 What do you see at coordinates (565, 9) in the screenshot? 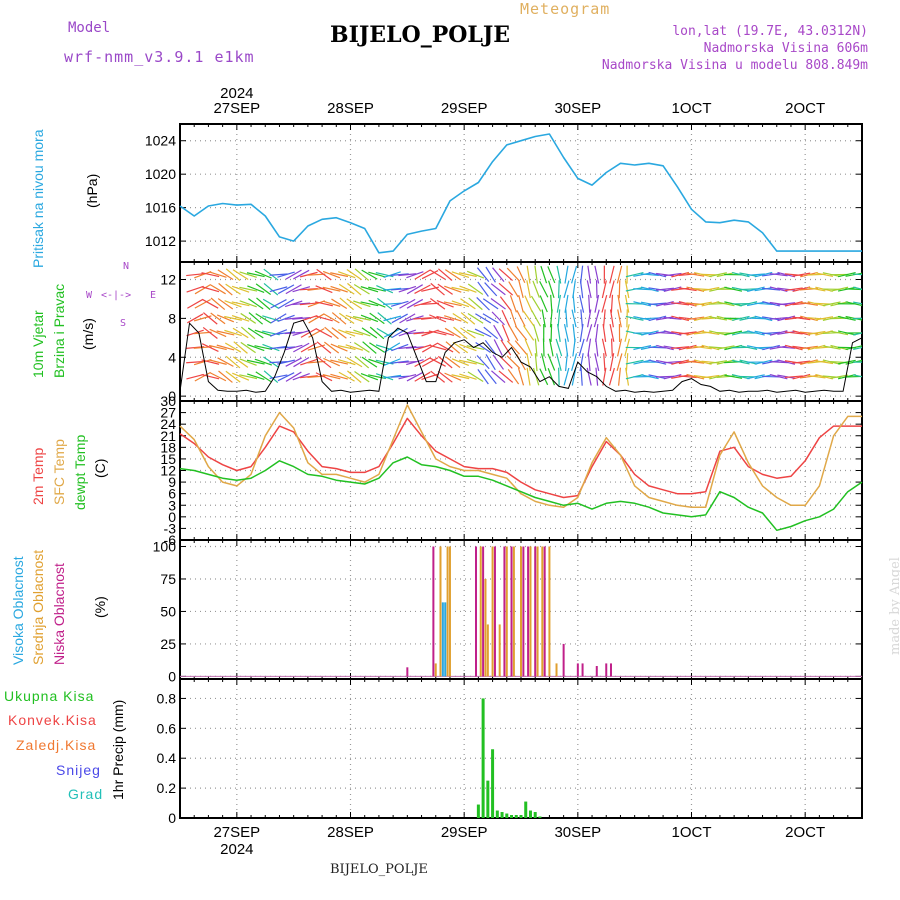
I see `meteogram-label: Meteogram` at bounding box center [565, 9].